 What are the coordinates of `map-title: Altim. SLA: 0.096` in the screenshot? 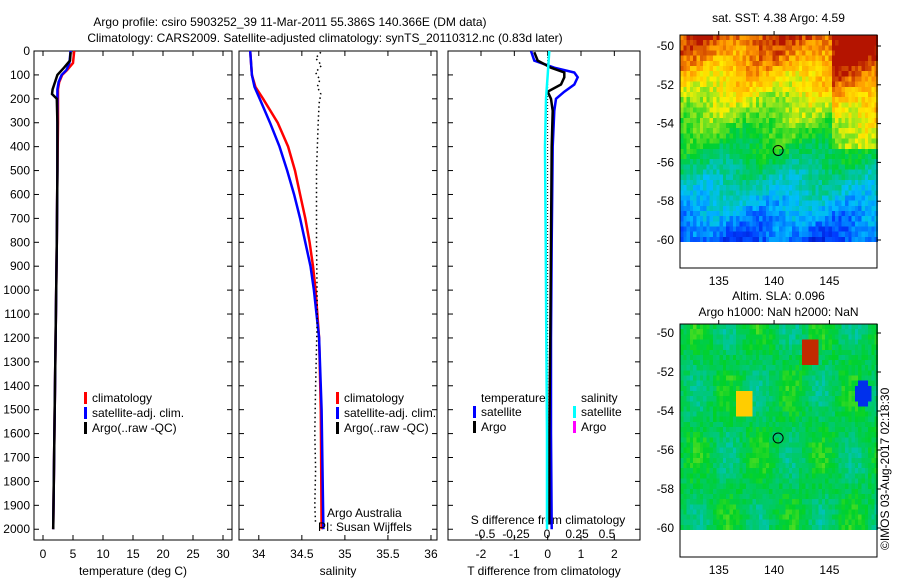 It's located at (778, 296).